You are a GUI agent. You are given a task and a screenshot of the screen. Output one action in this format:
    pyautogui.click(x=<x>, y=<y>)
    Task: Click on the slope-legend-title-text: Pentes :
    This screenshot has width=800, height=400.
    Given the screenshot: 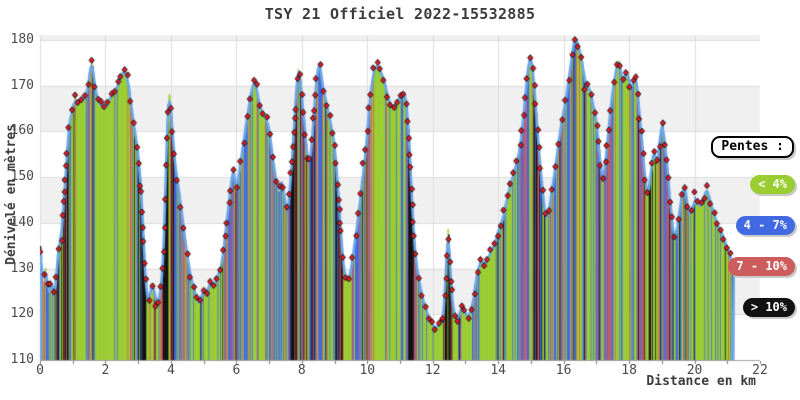 What is the action you would take?
    pyautogui.click(x=752, y=146)
    